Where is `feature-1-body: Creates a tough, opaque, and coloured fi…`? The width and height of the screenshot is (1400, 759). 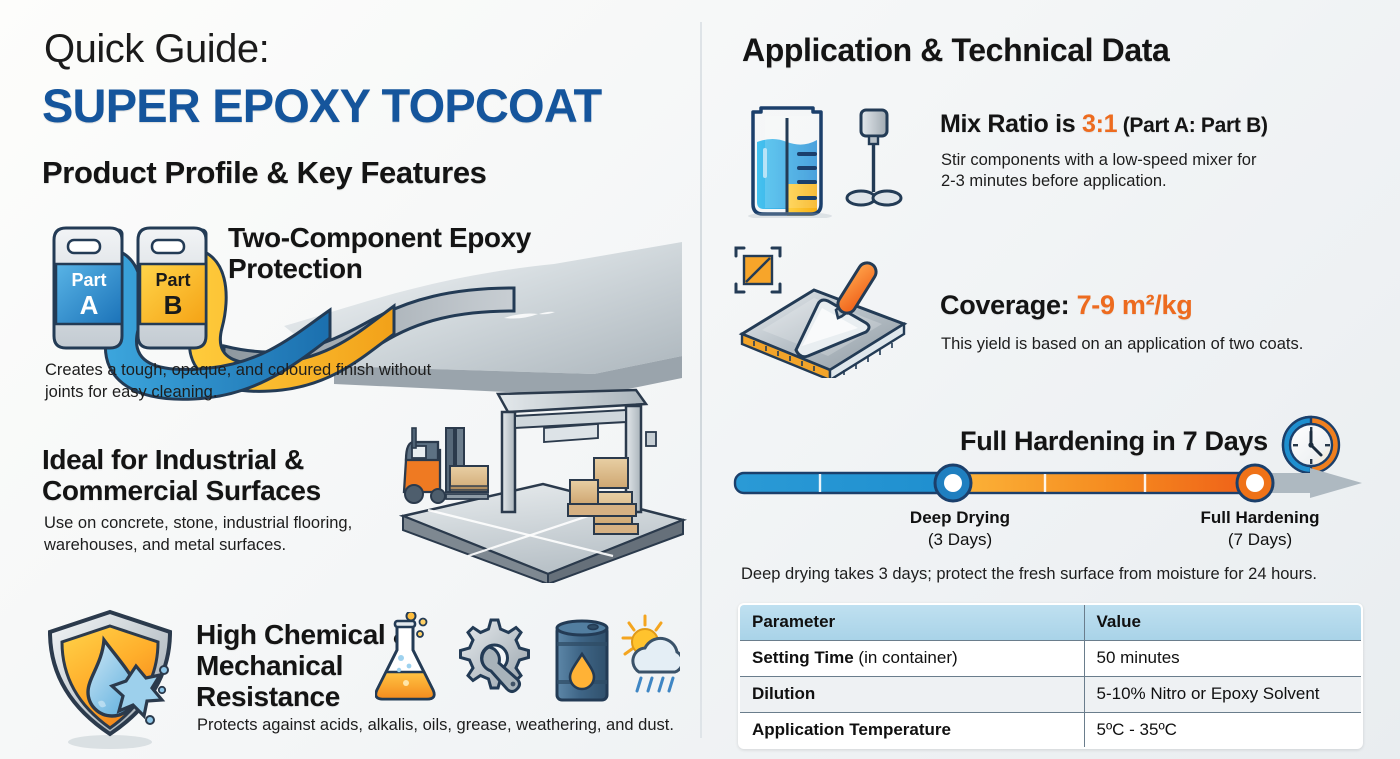 feature-1-body: Creates a tough, opaque, and coloured fi… is located at coordinates (238, 381).